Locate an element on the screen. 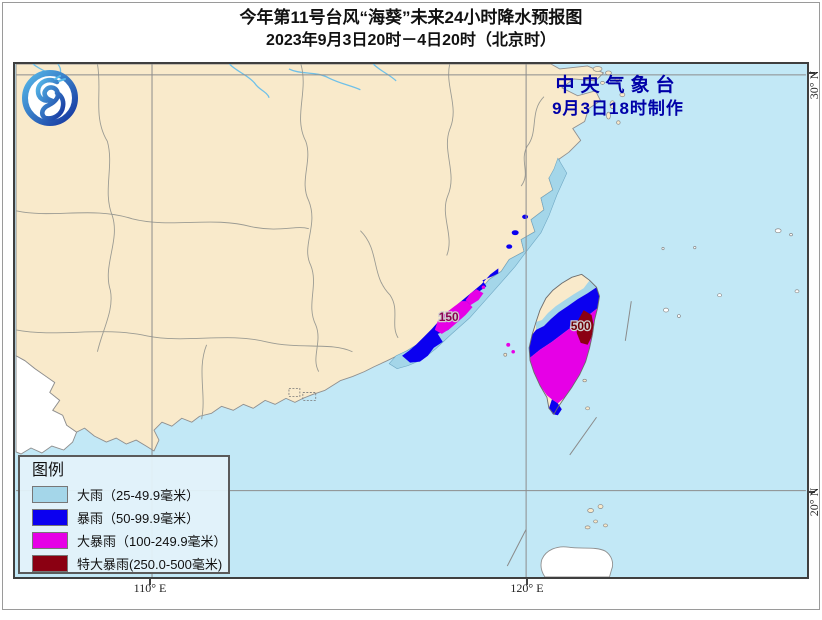 This screenshot has height=620, width=822. legend-title: 图例 is located at coordinates (48, 470).